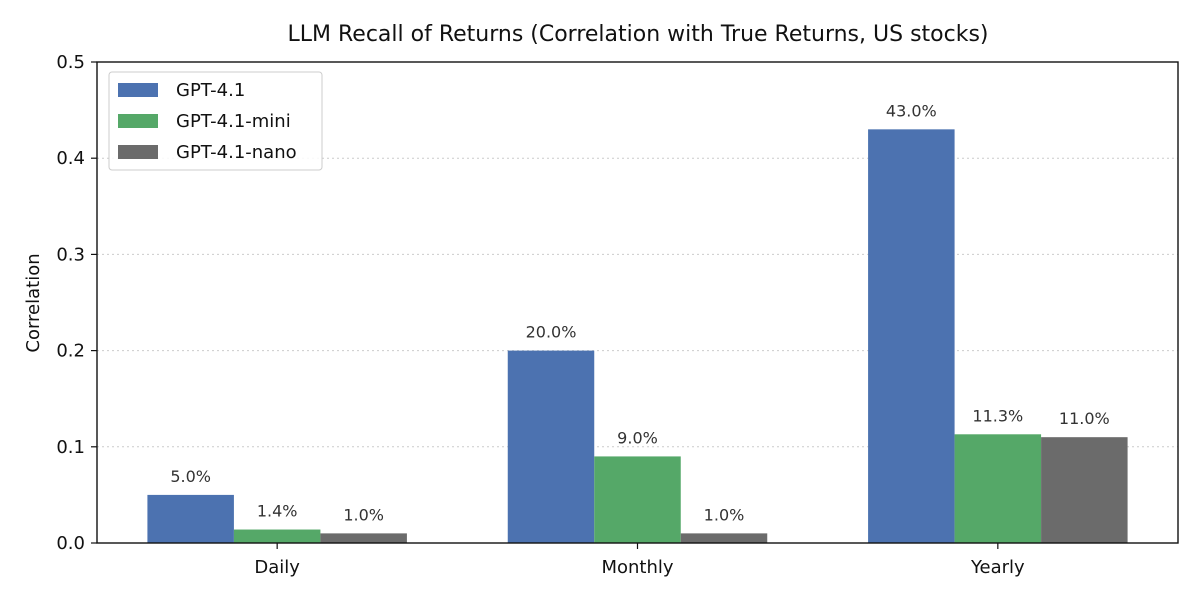  Describe the element at coordinates (70, 351) in the screenshot. I see `y-tick-label: 0.2` at that location.